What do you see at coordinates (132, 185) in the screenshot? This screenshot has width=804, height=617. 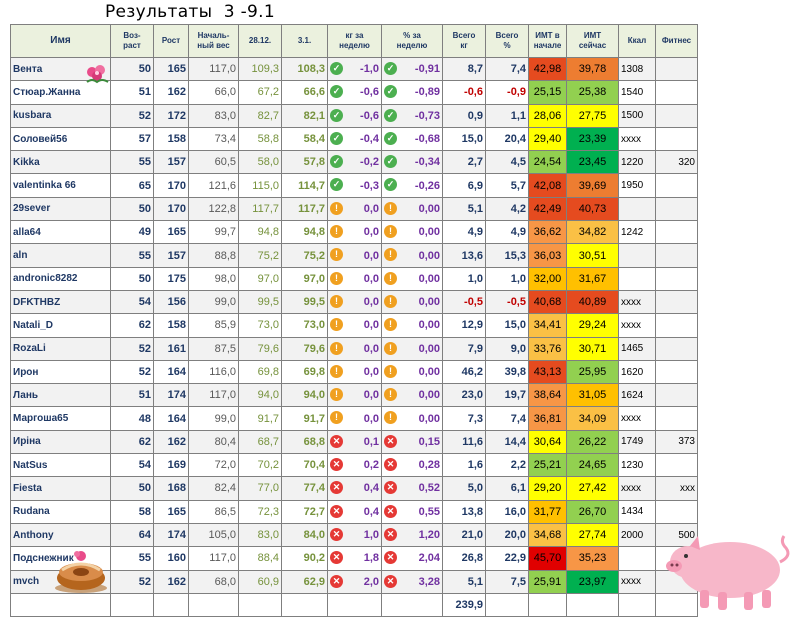 I see `age-cell: 65` at bounding box center [132, 185].